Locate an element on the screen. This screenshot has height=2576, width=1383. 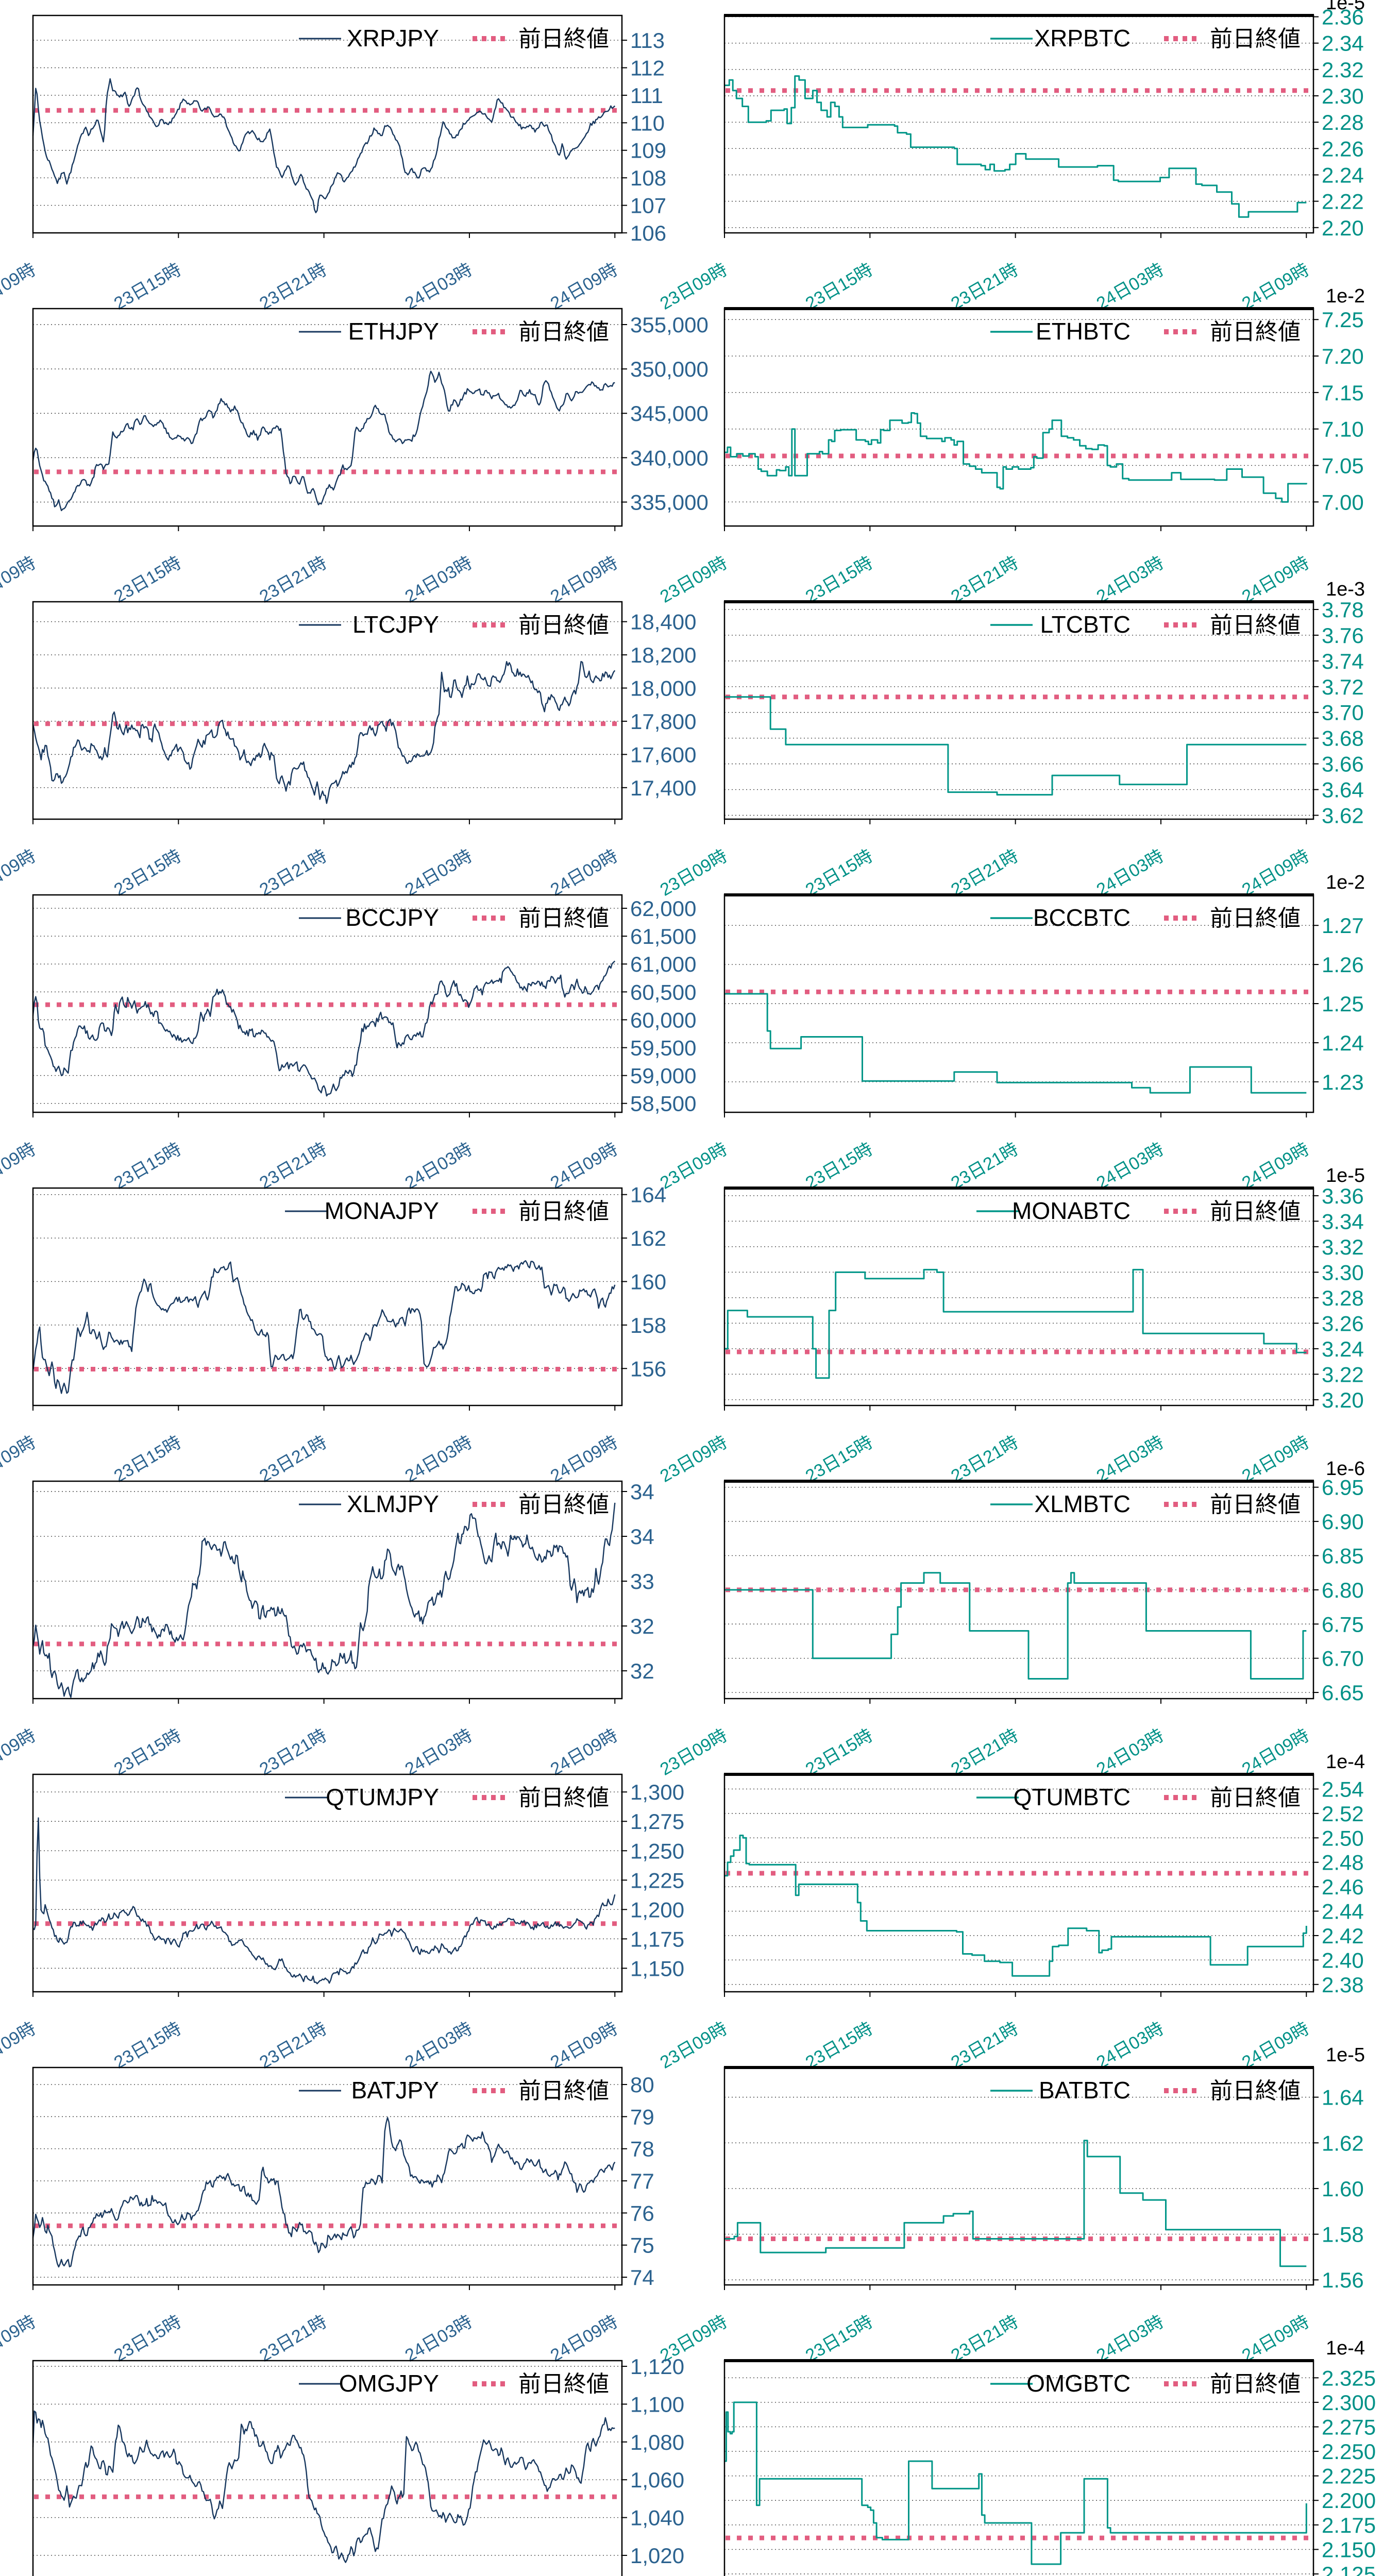
y-tick-label: 76 is located at coordinates (642, 2213).